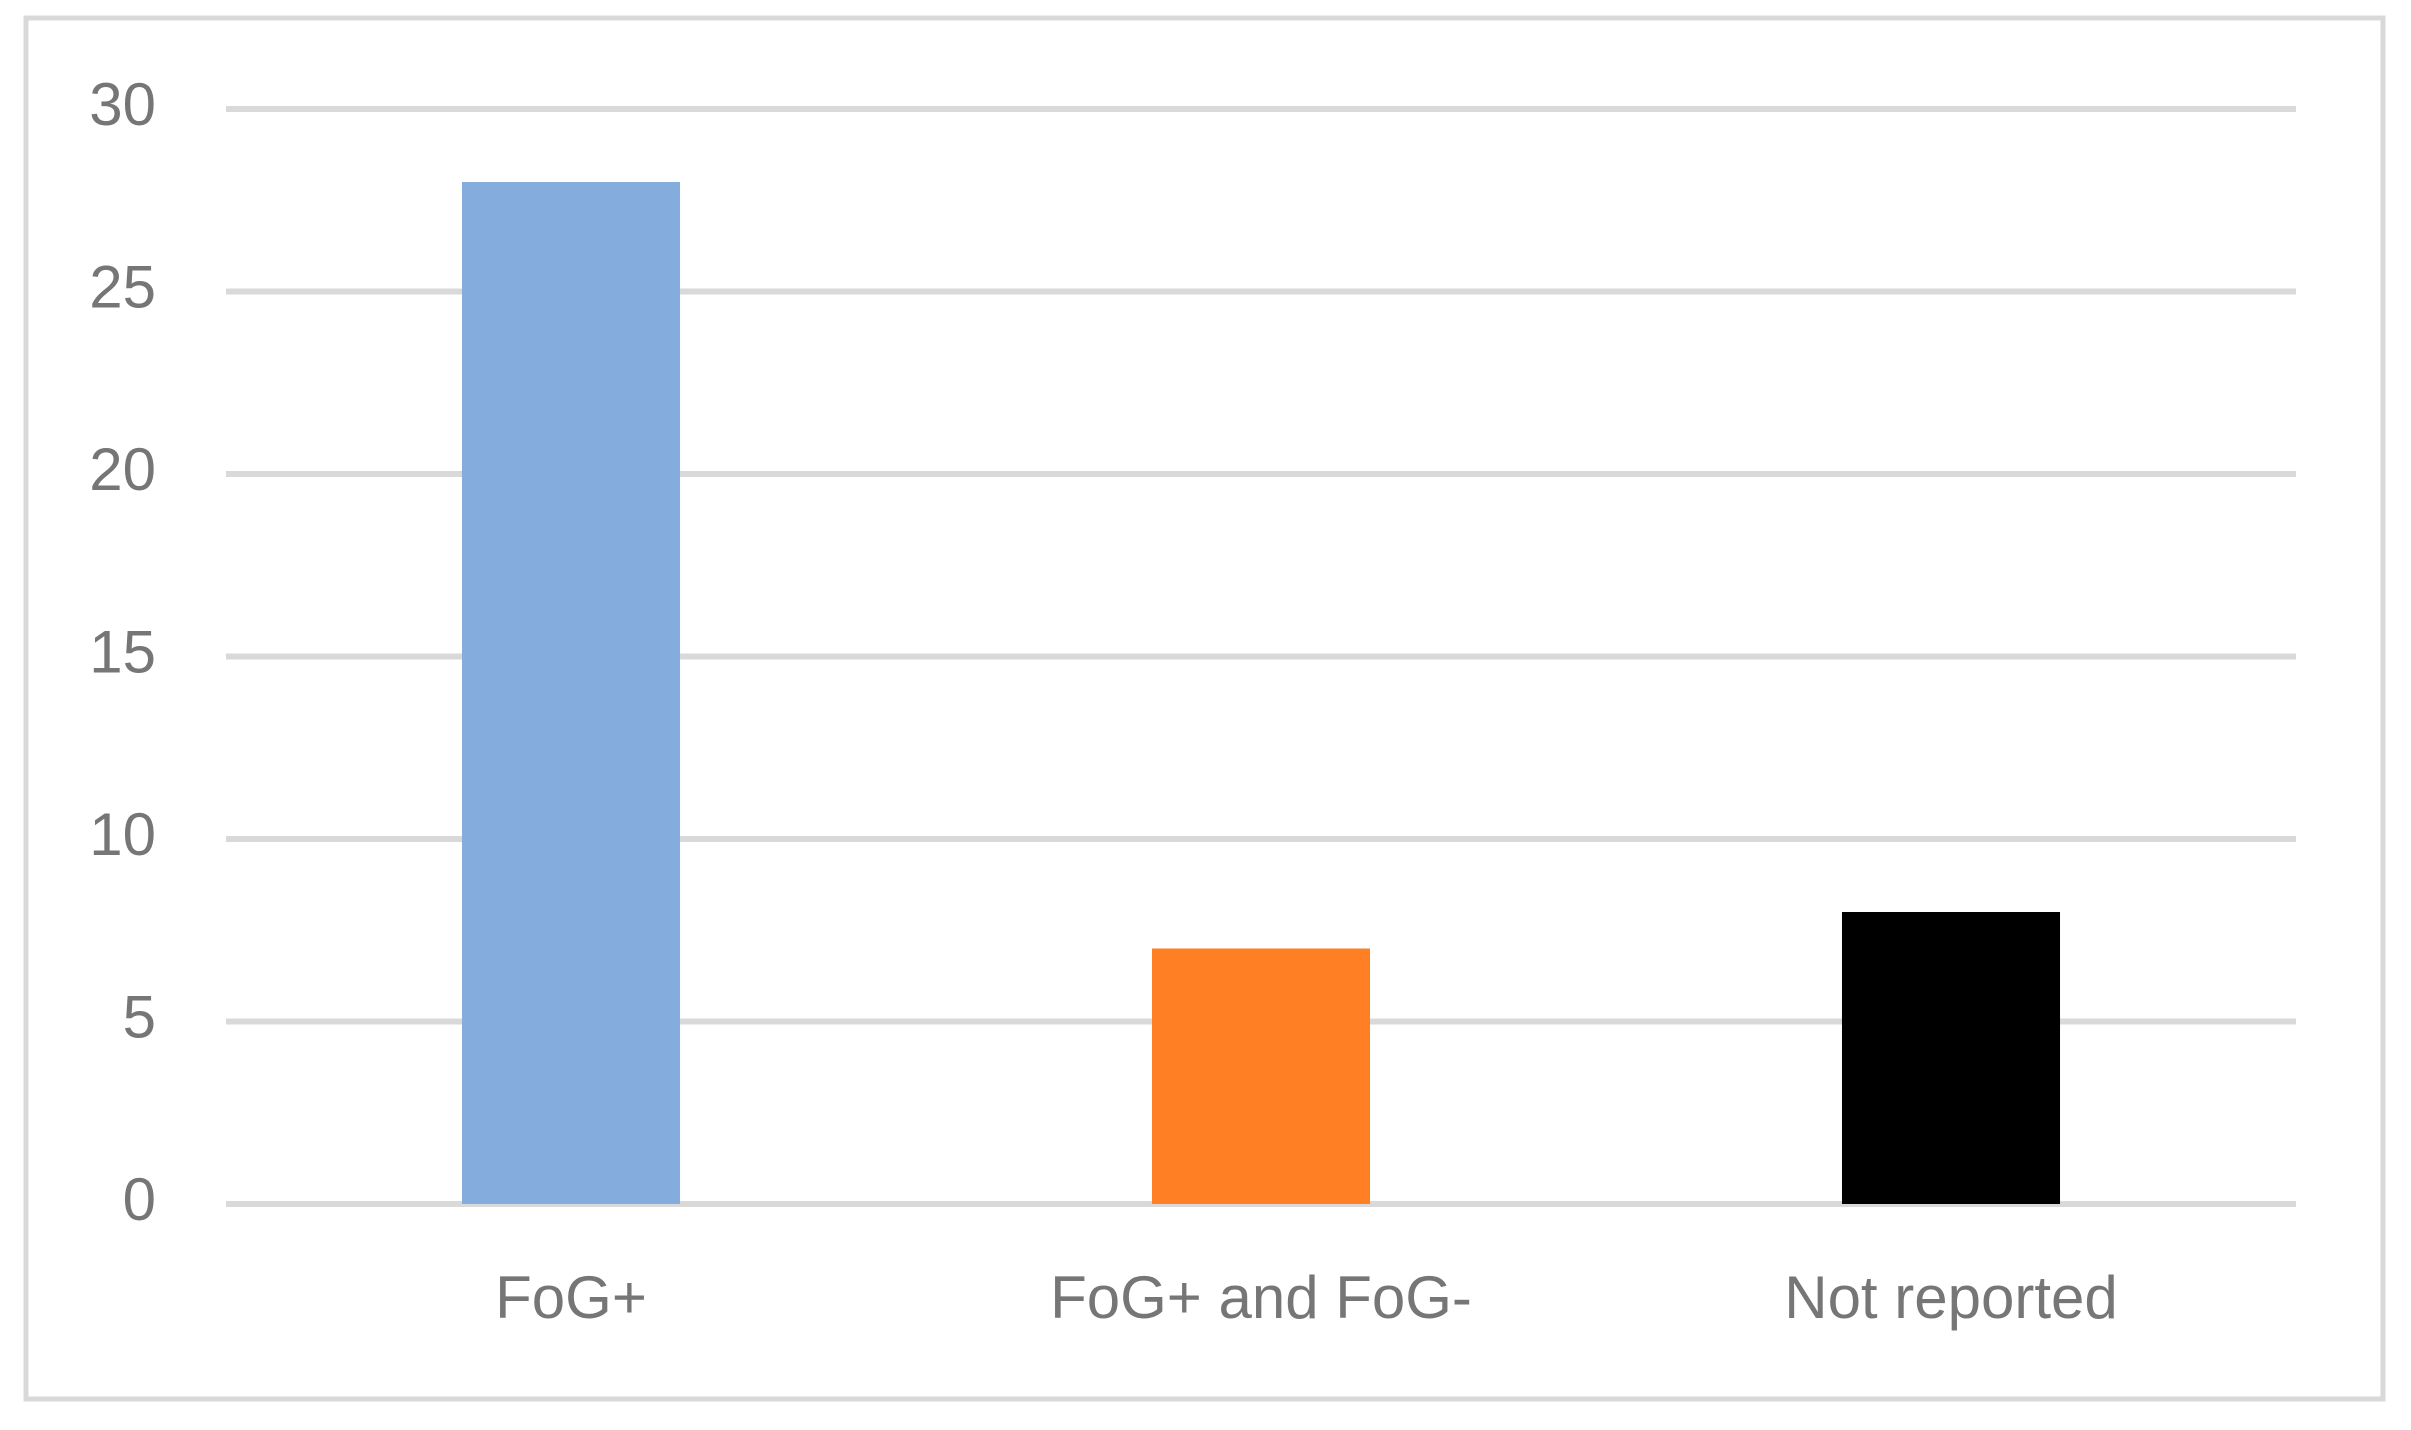 The image size is (2411, 1430). I want to click on y-tick-label: 25, so click(122, 286).